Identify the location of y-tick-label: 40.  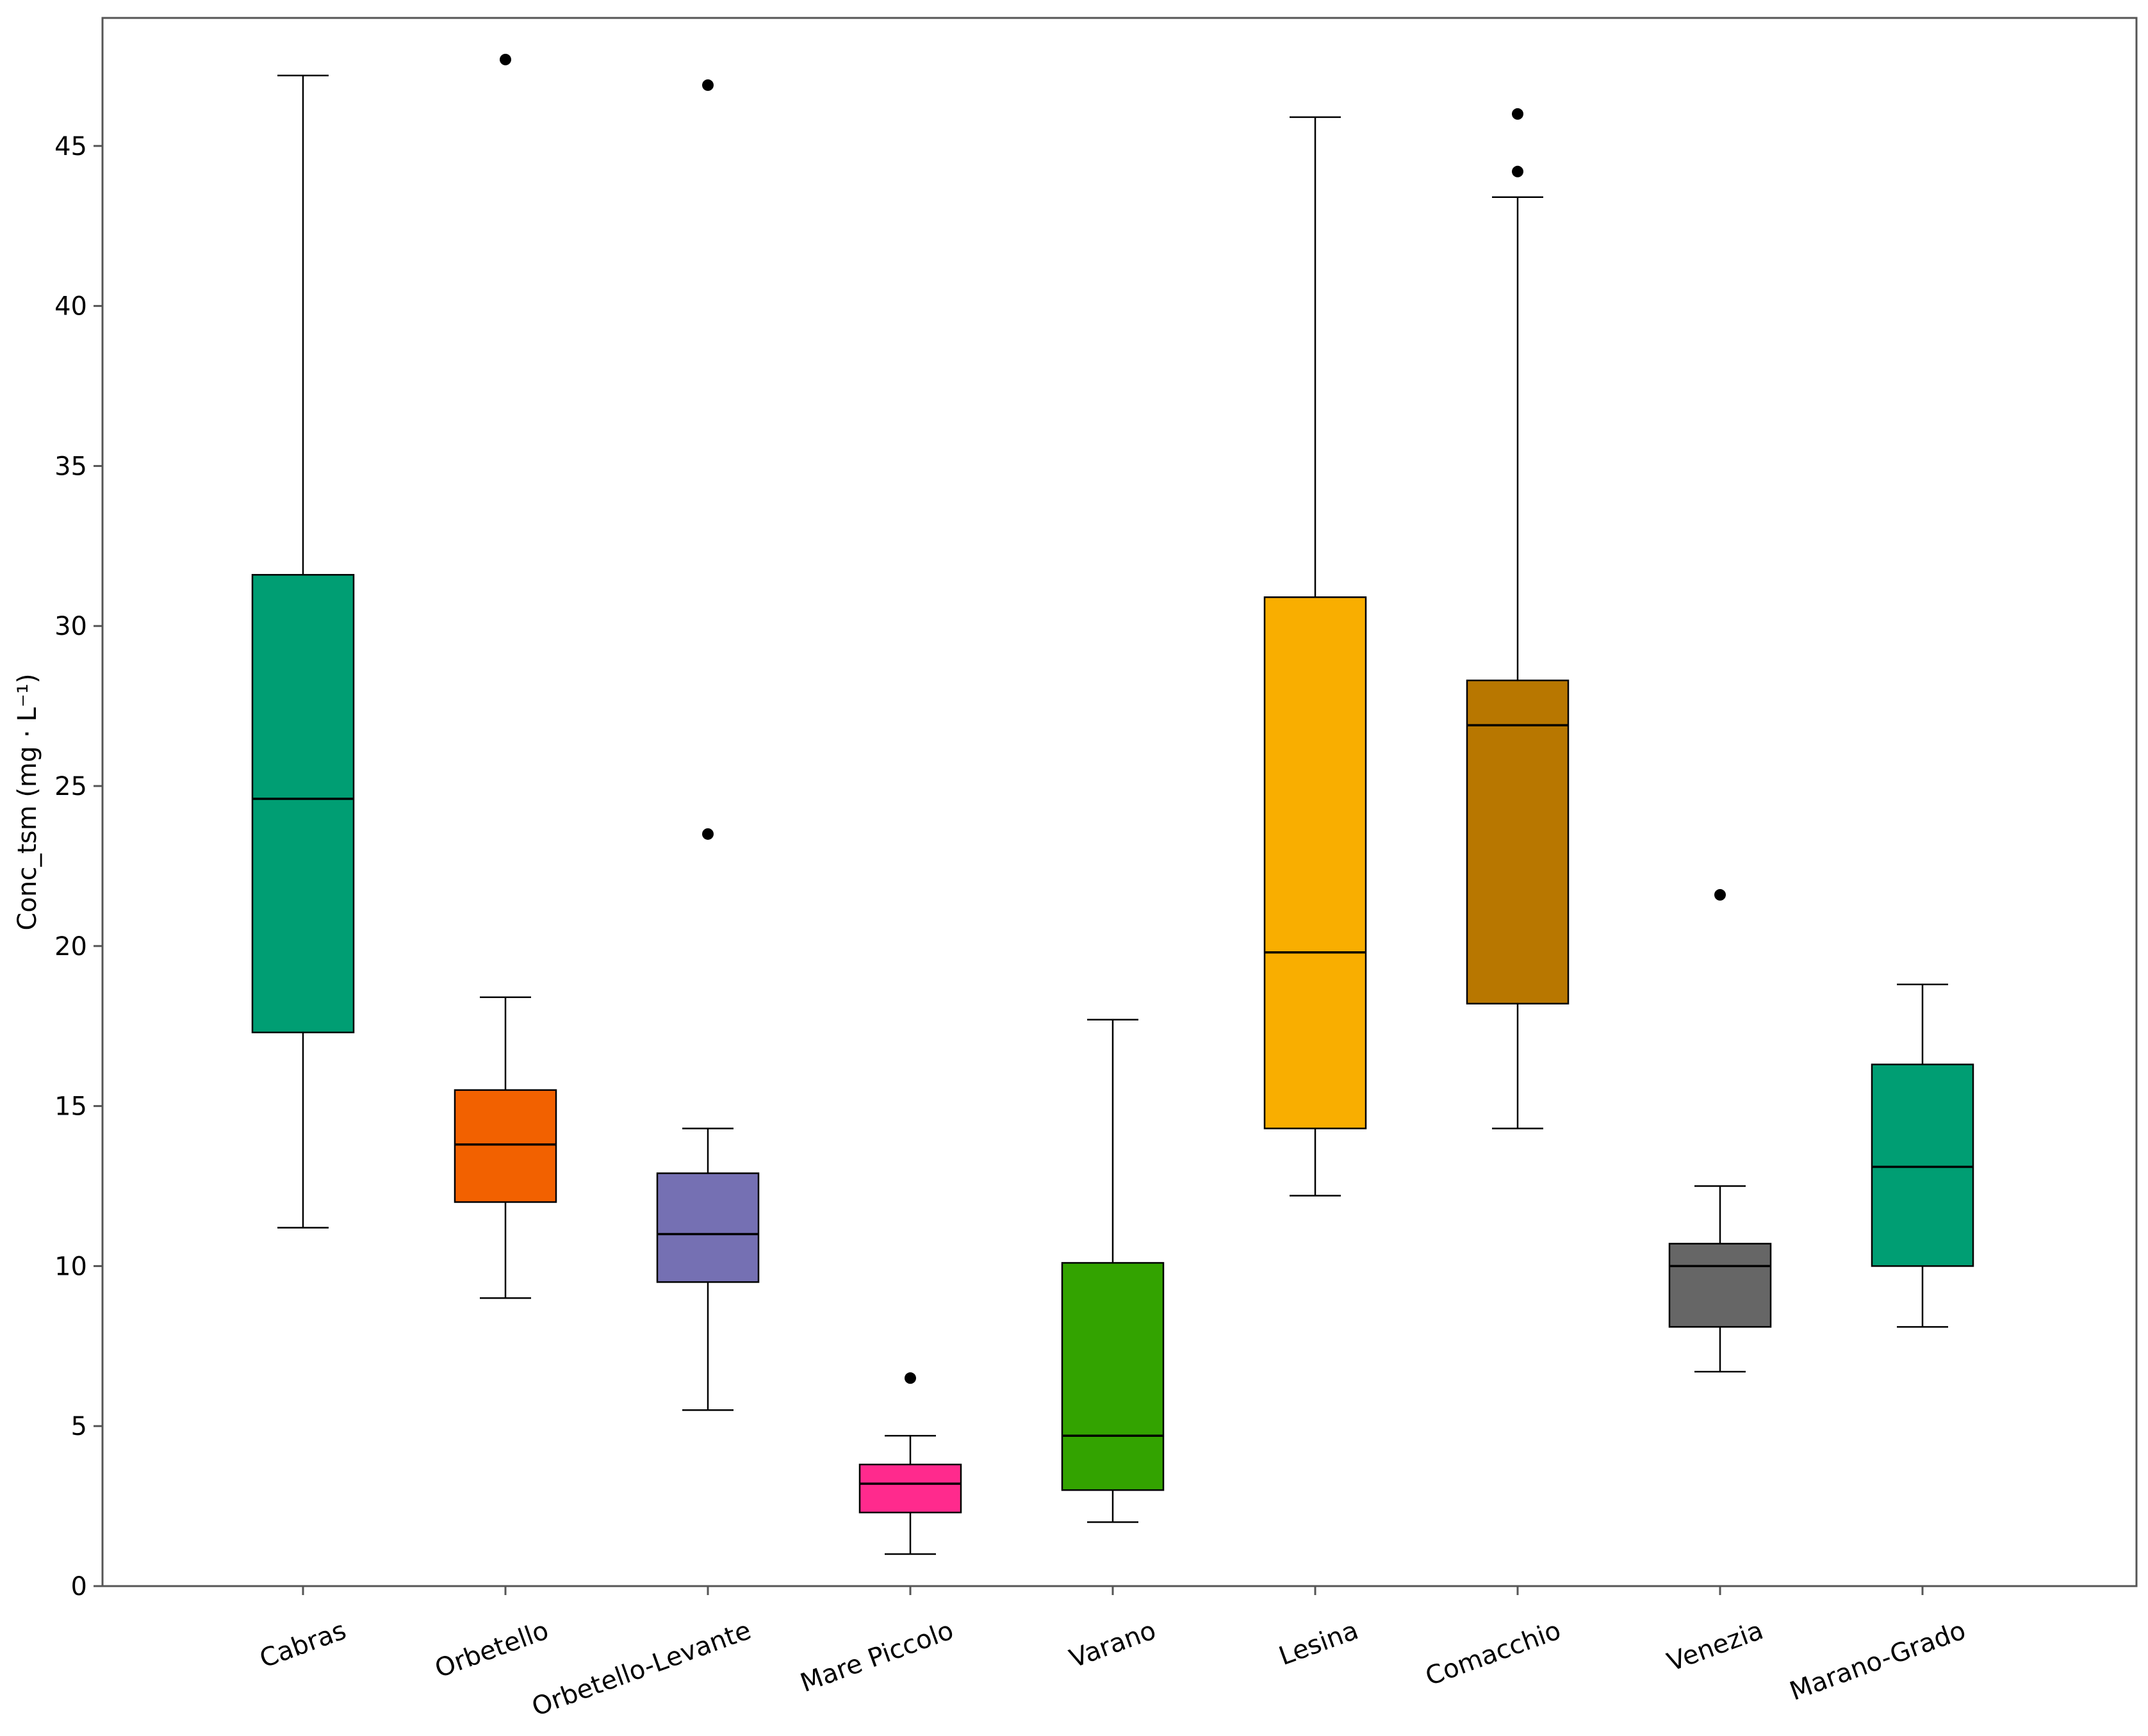
(70, 307).